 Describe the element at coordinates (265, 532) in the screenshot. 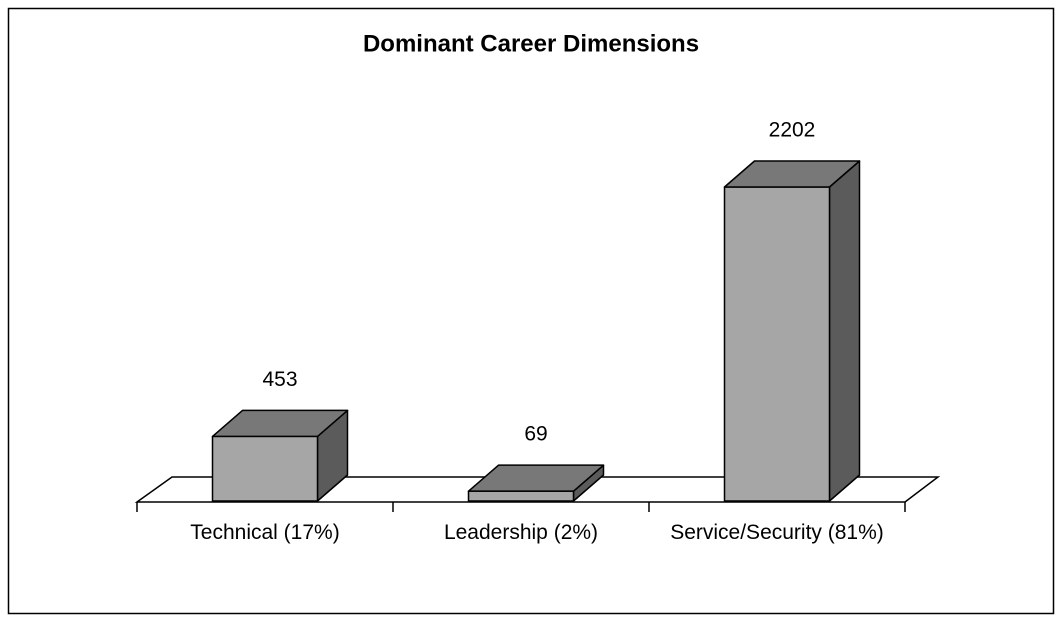

I see `x-tick-label: Technical (17%)` at that location.